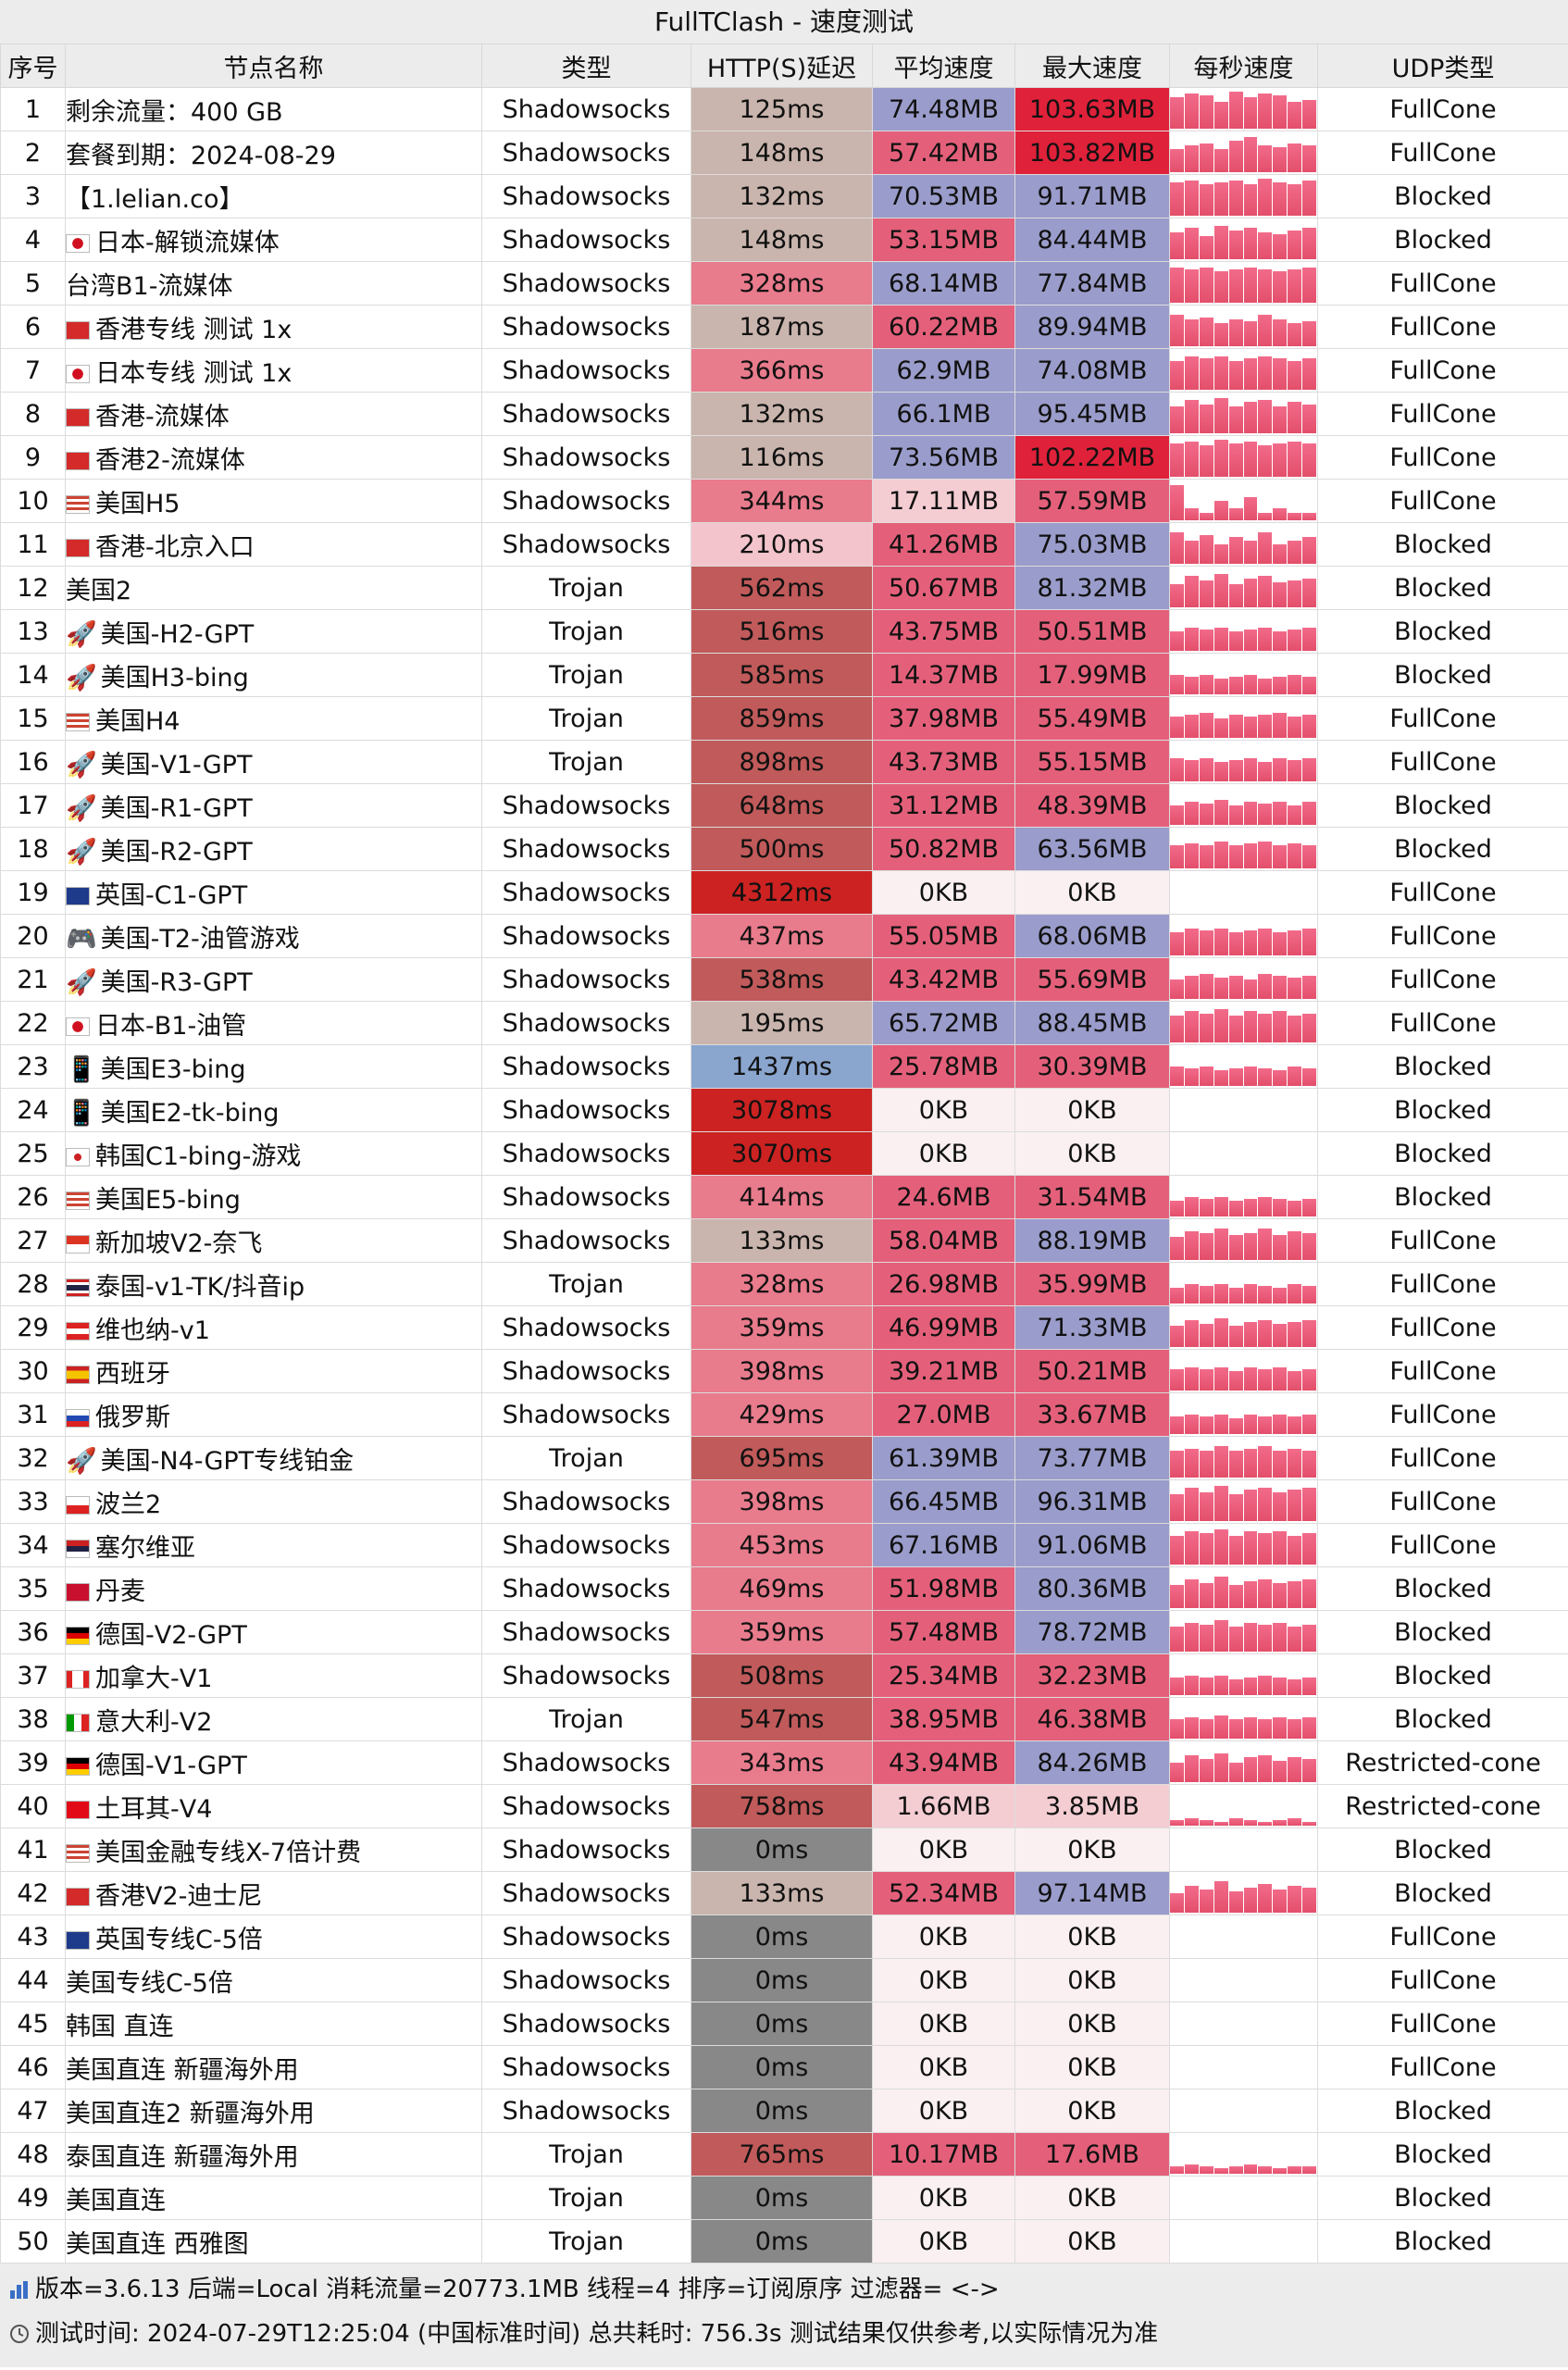  Describe the element at coordinates (782, 283) in the screenshot. I see `delay-cell: 328ms` at that location.